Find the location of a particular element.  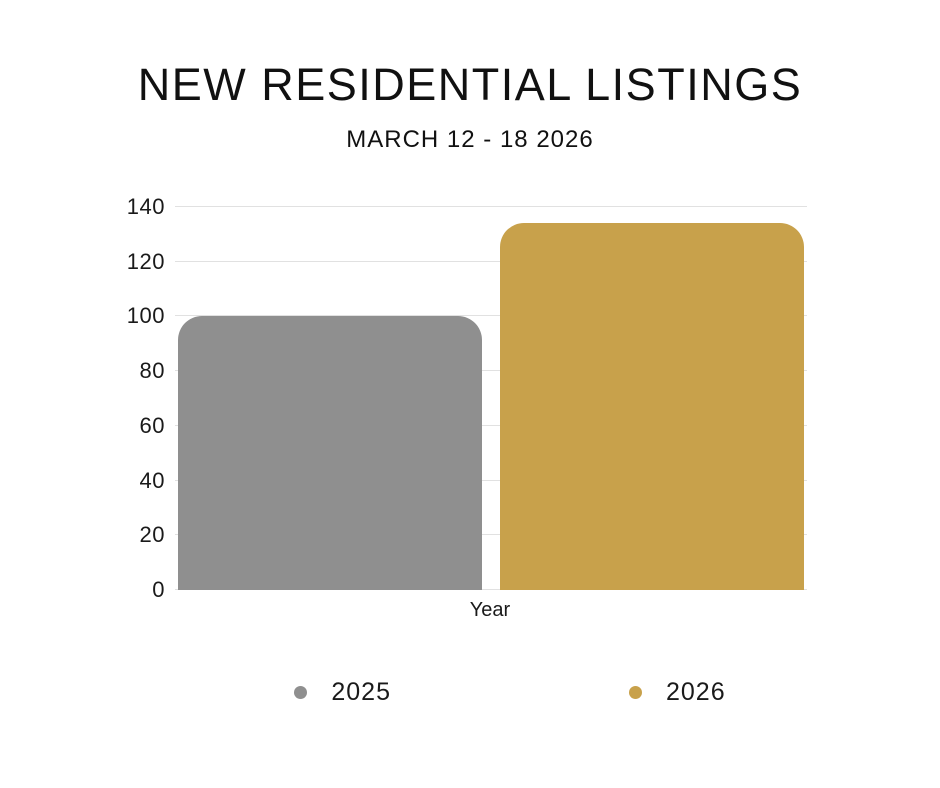

legend-item-2025: 2025 is located at coordinates (342, 692).